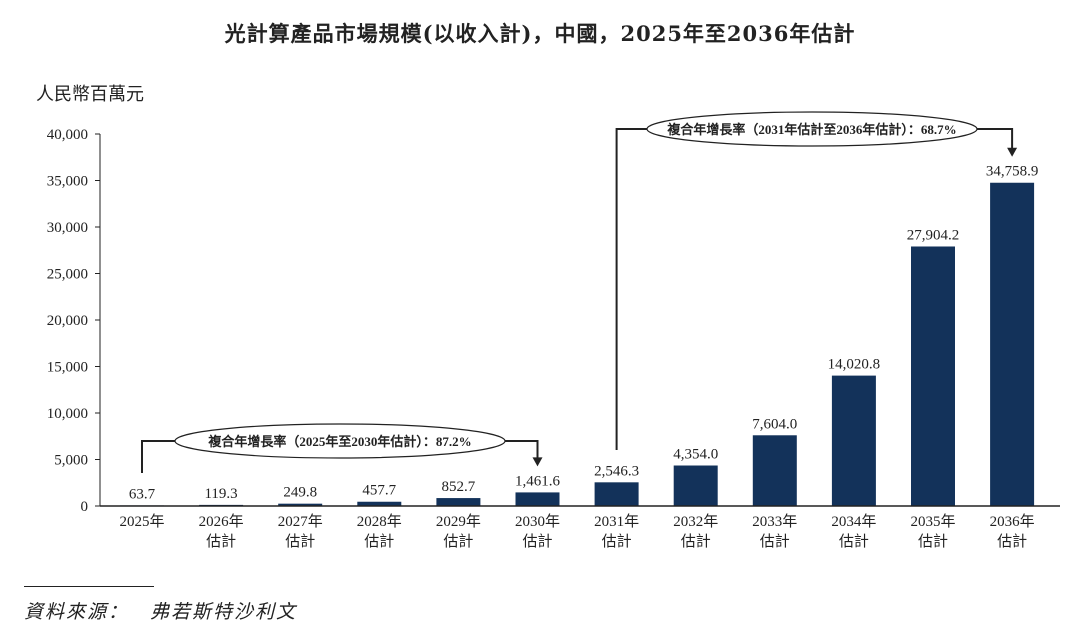  I want to click on y-tick-label: 0, so click(85, 507).